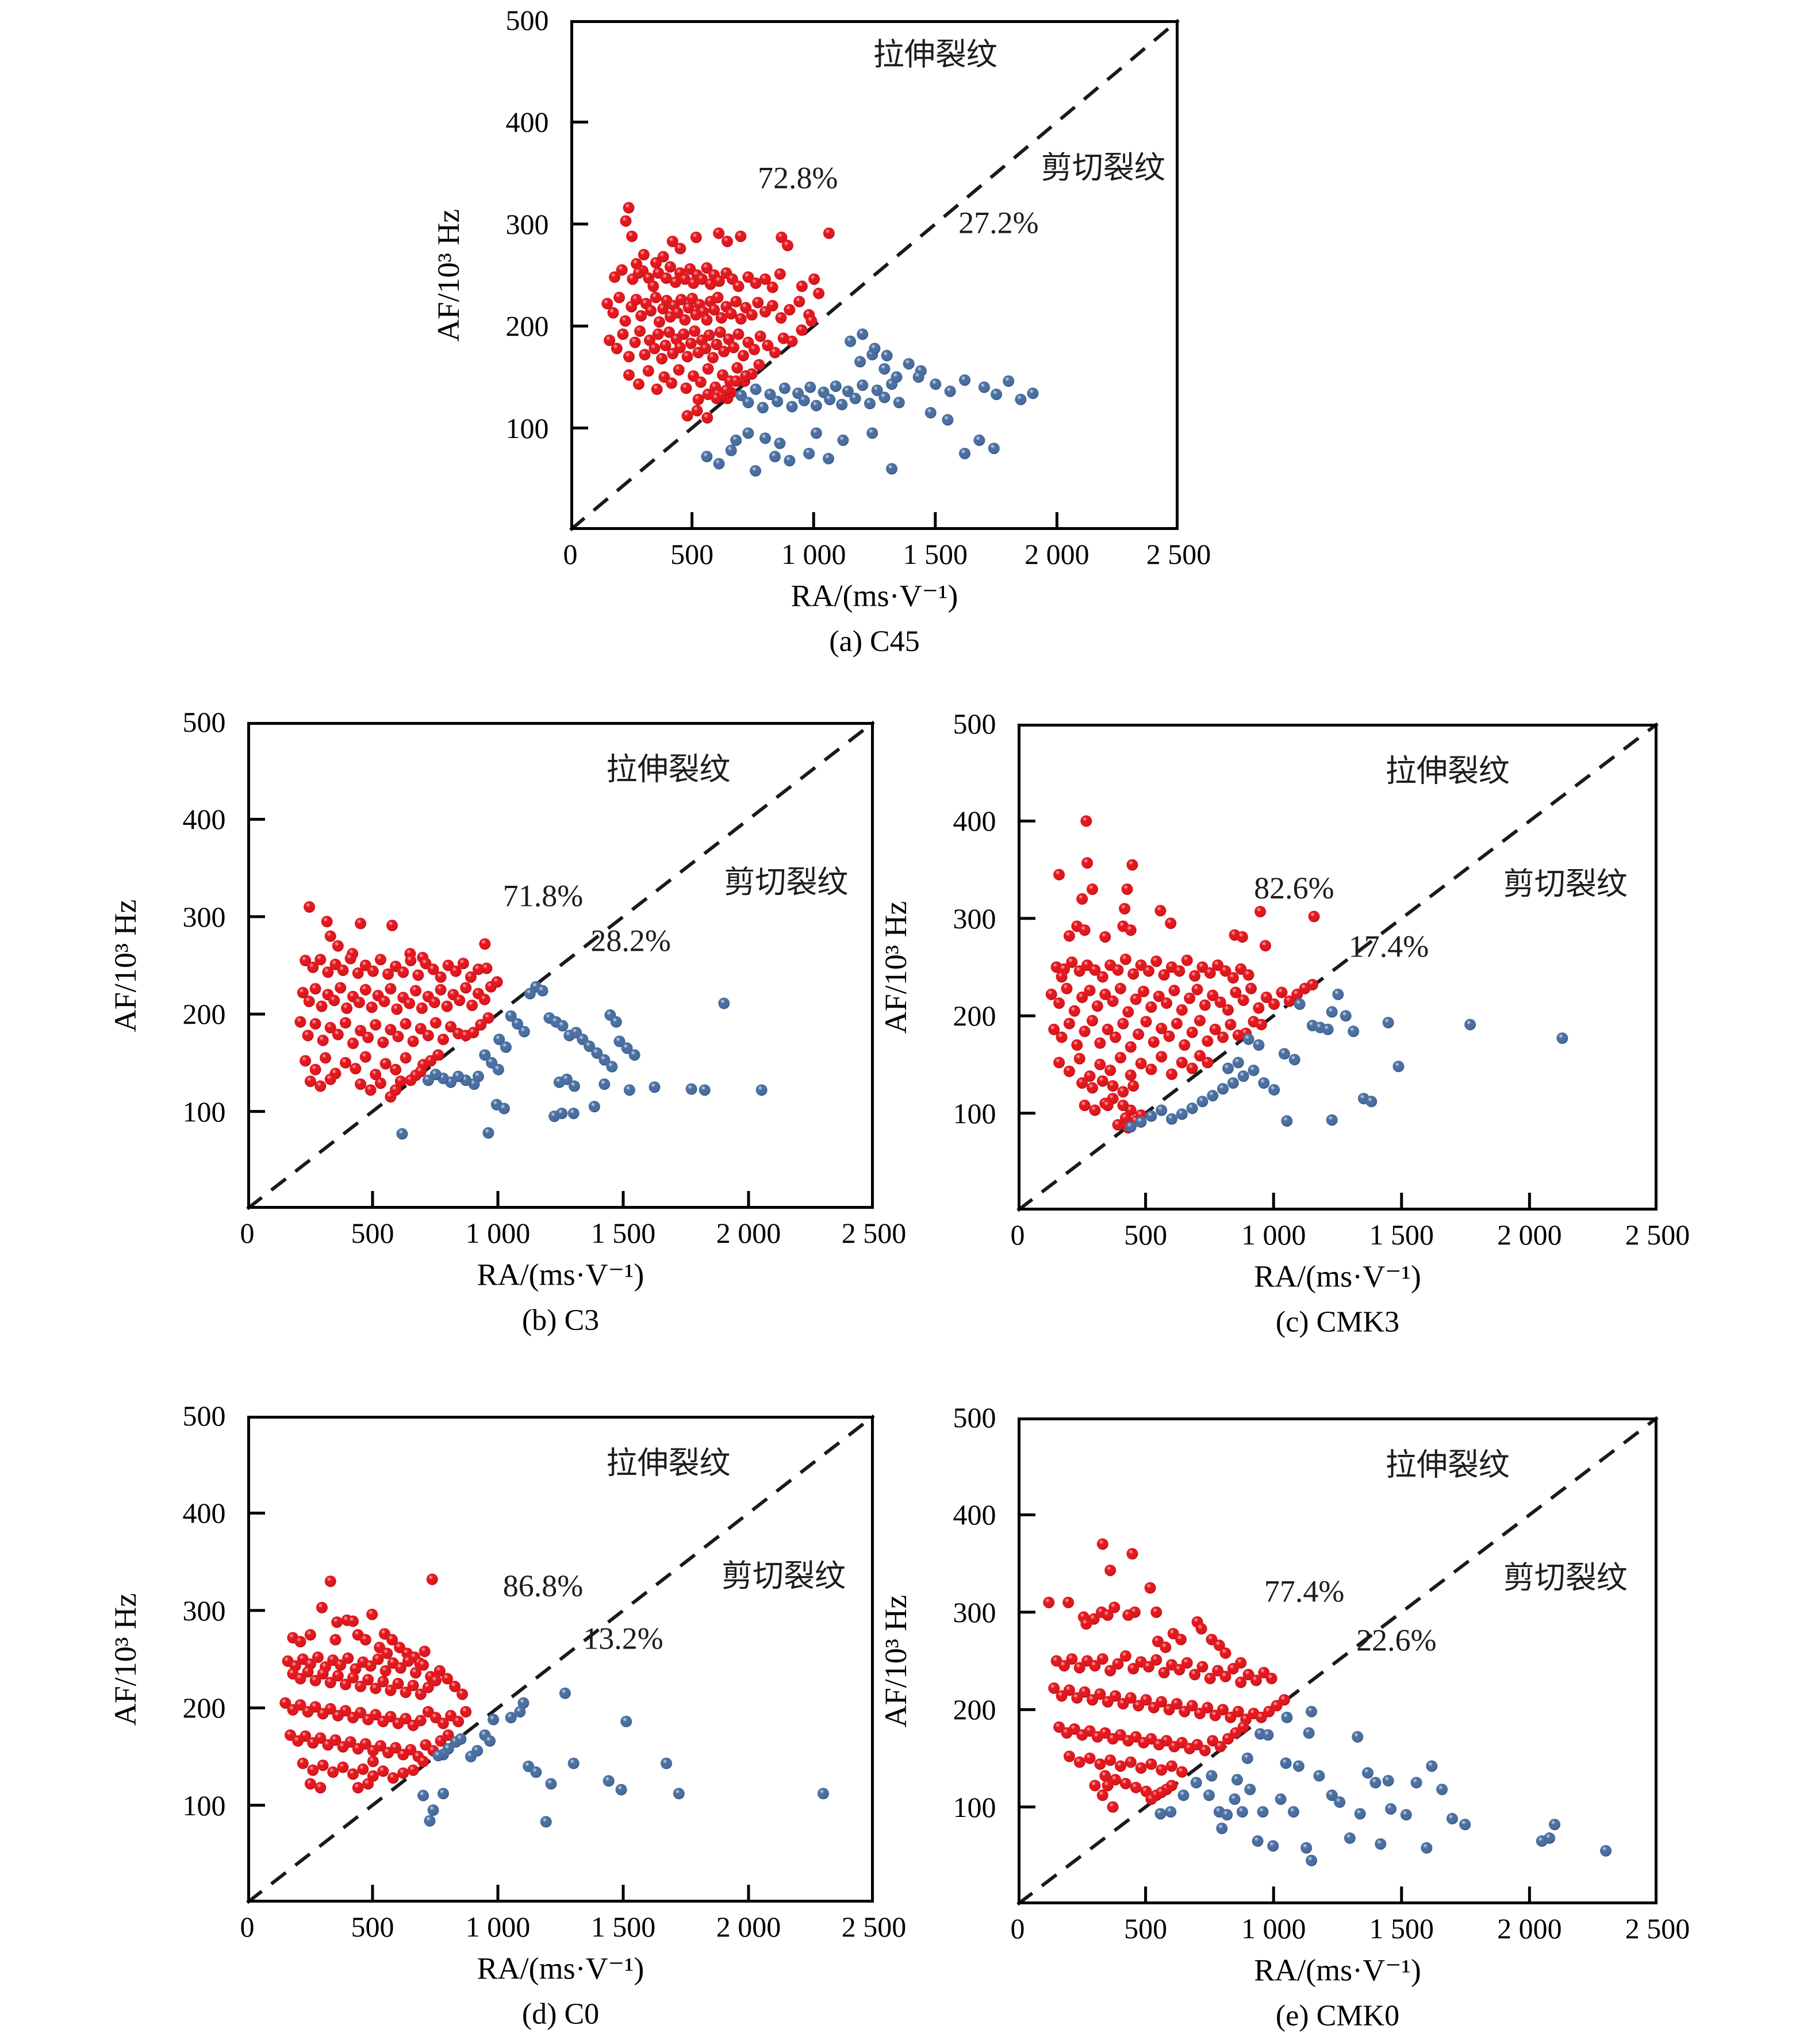 The height and width of the screenshot is (2044, 1811). Describe the element at coordinates (204, 722) in the screenshot. I see `y-tick-label: 500` at that location.